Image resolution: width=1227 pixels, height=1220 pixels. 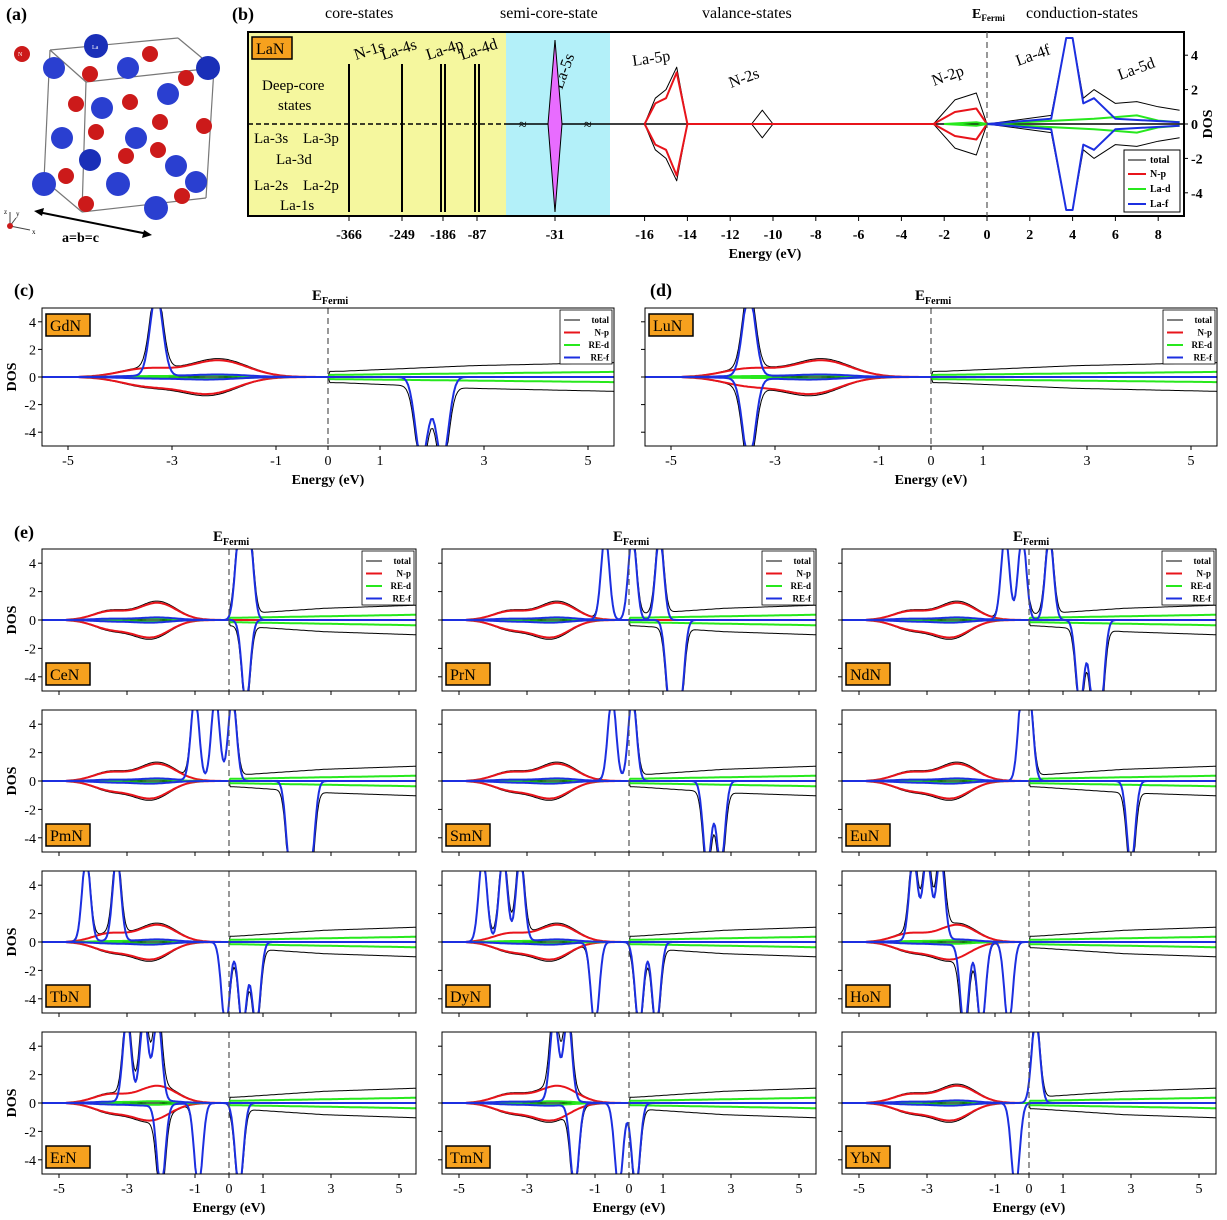 What do you see at coordinates (1137, 69) in the screenshot?
I see `peak-label-la5d: La-5d` at bounding box center [1137, 69].